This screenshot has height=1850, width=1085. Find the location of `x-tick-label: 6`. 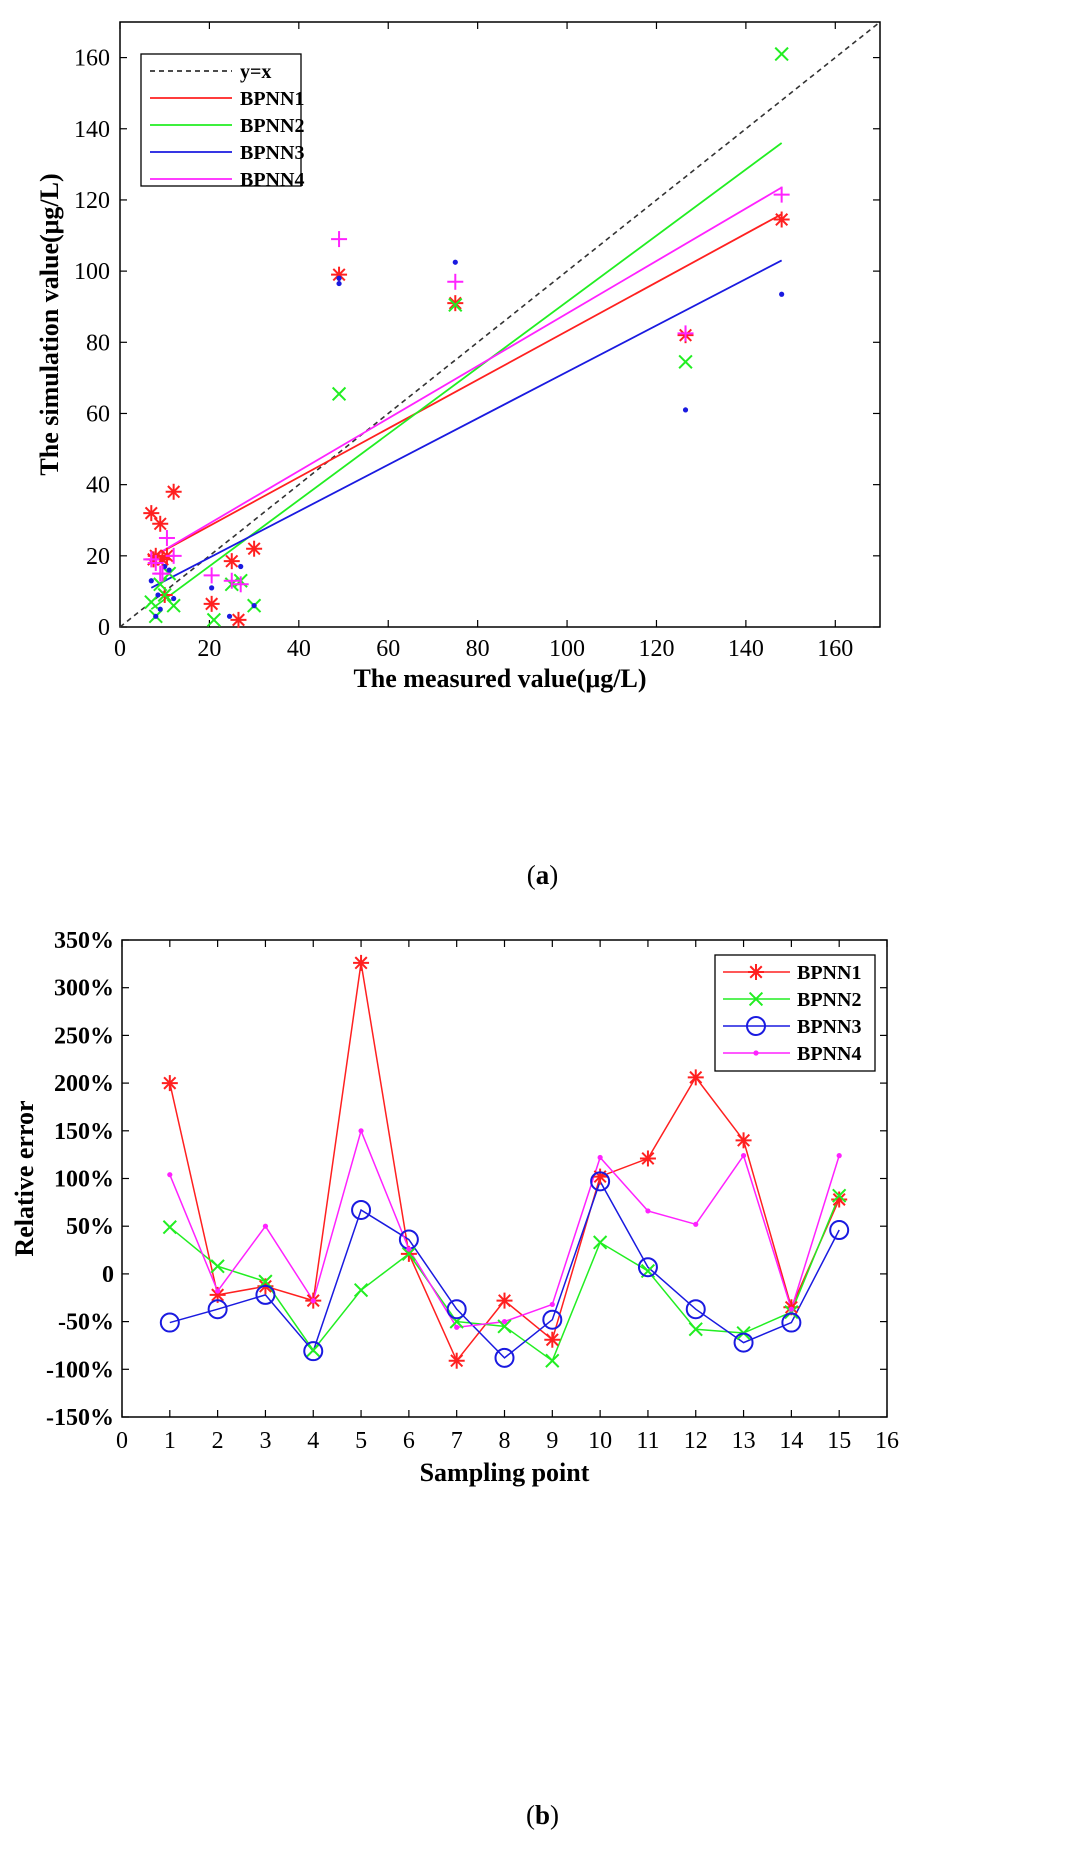

x-tick-label: 6 is located at coordinates (409, 1441).